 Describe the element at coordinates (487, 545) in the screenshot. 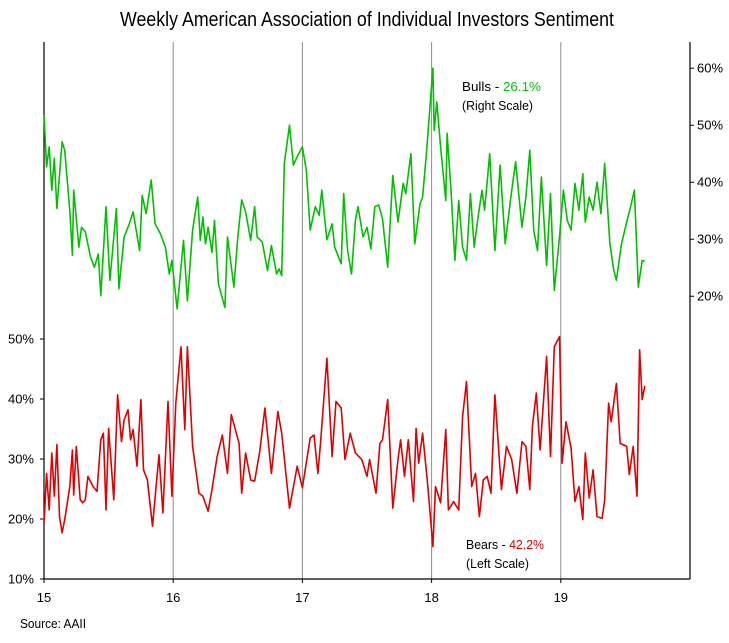

I see `bears-label: Bears -` at that location.